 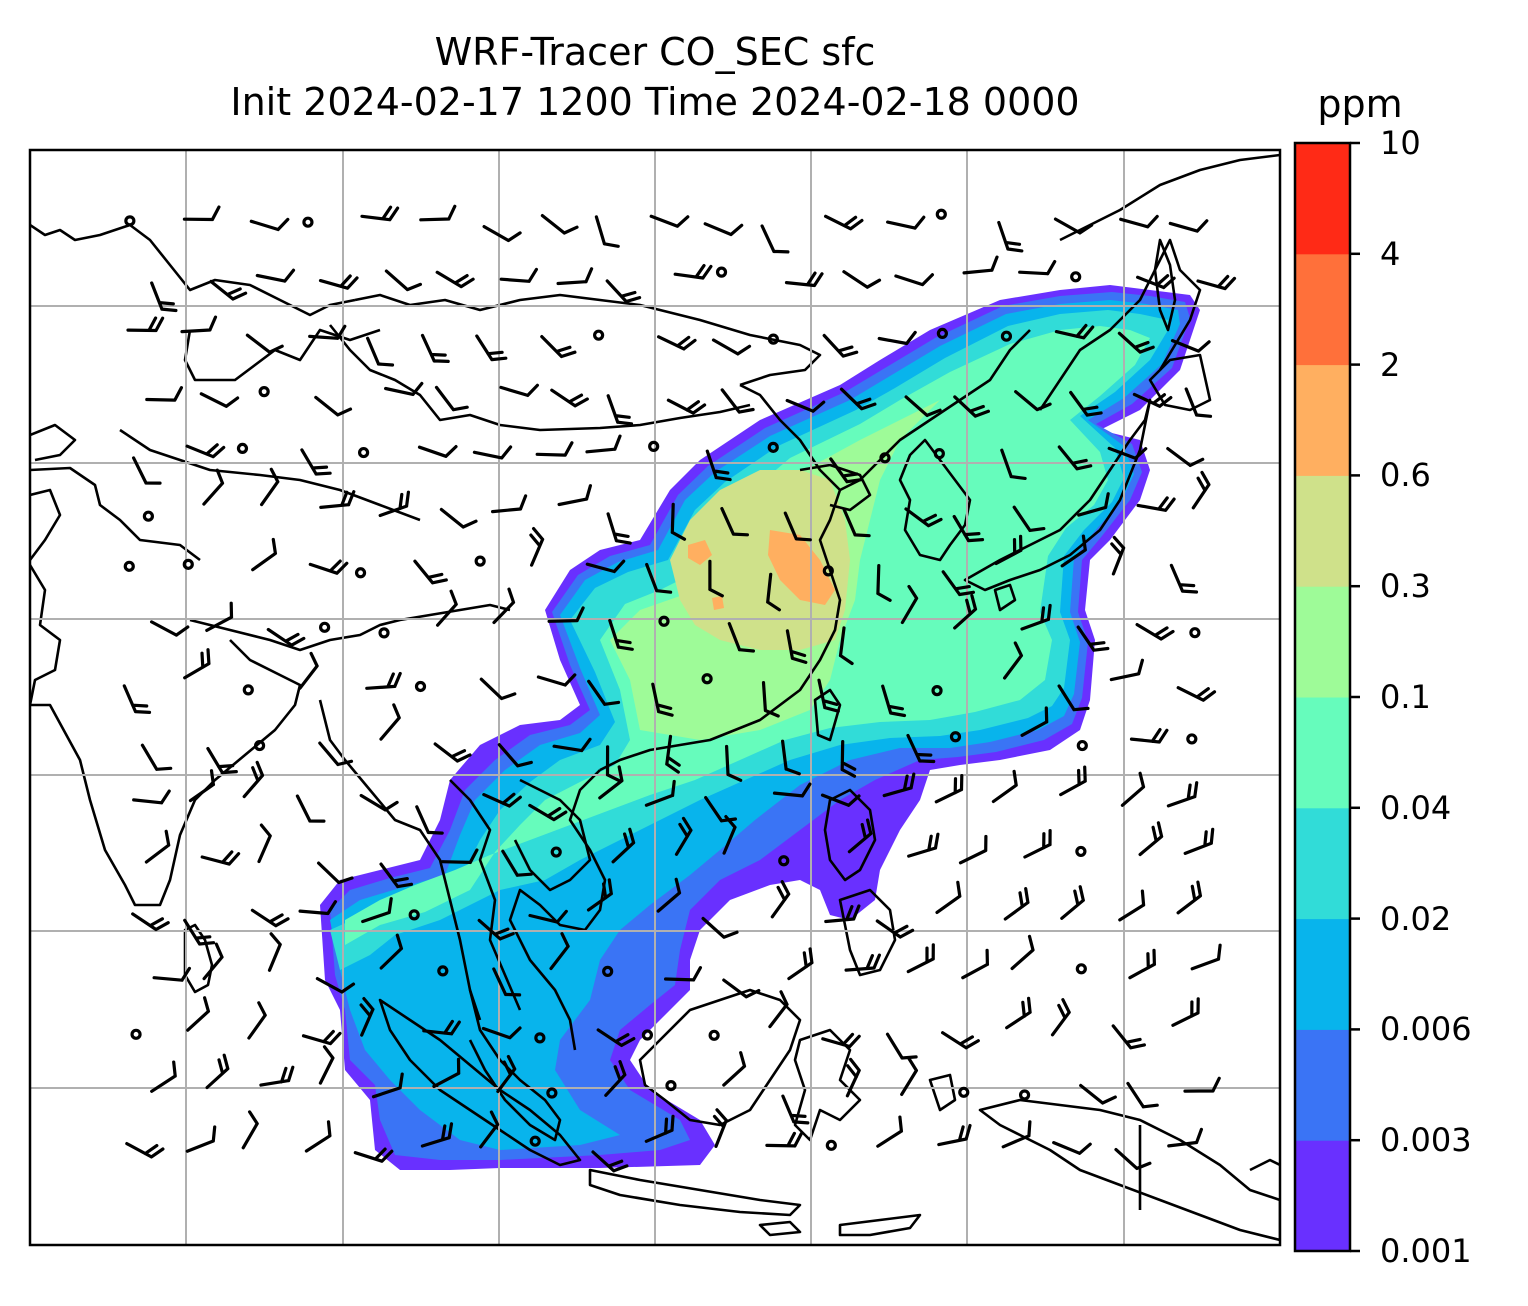 What do you see at coordinates (1416, 918) in the screenshot?
I see `colorbar-tick-label: 0.02` at bounding box center [1416, 918].